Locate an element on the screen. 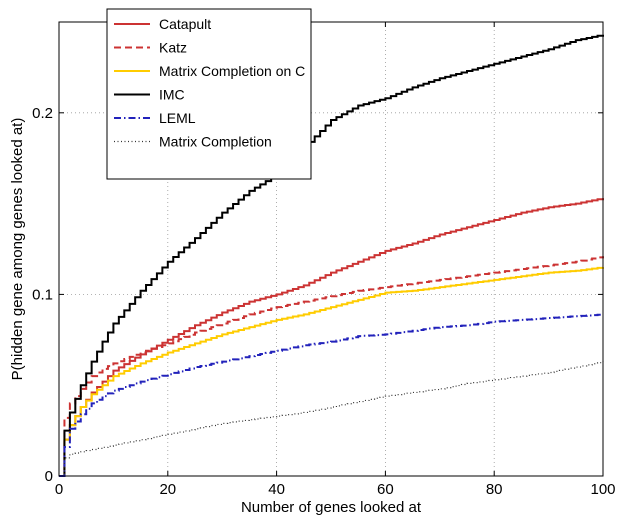 The width and height of the screenshot is (619, 525). x-axis-label: Number of genes looked at is located at coordinates (331, 507).